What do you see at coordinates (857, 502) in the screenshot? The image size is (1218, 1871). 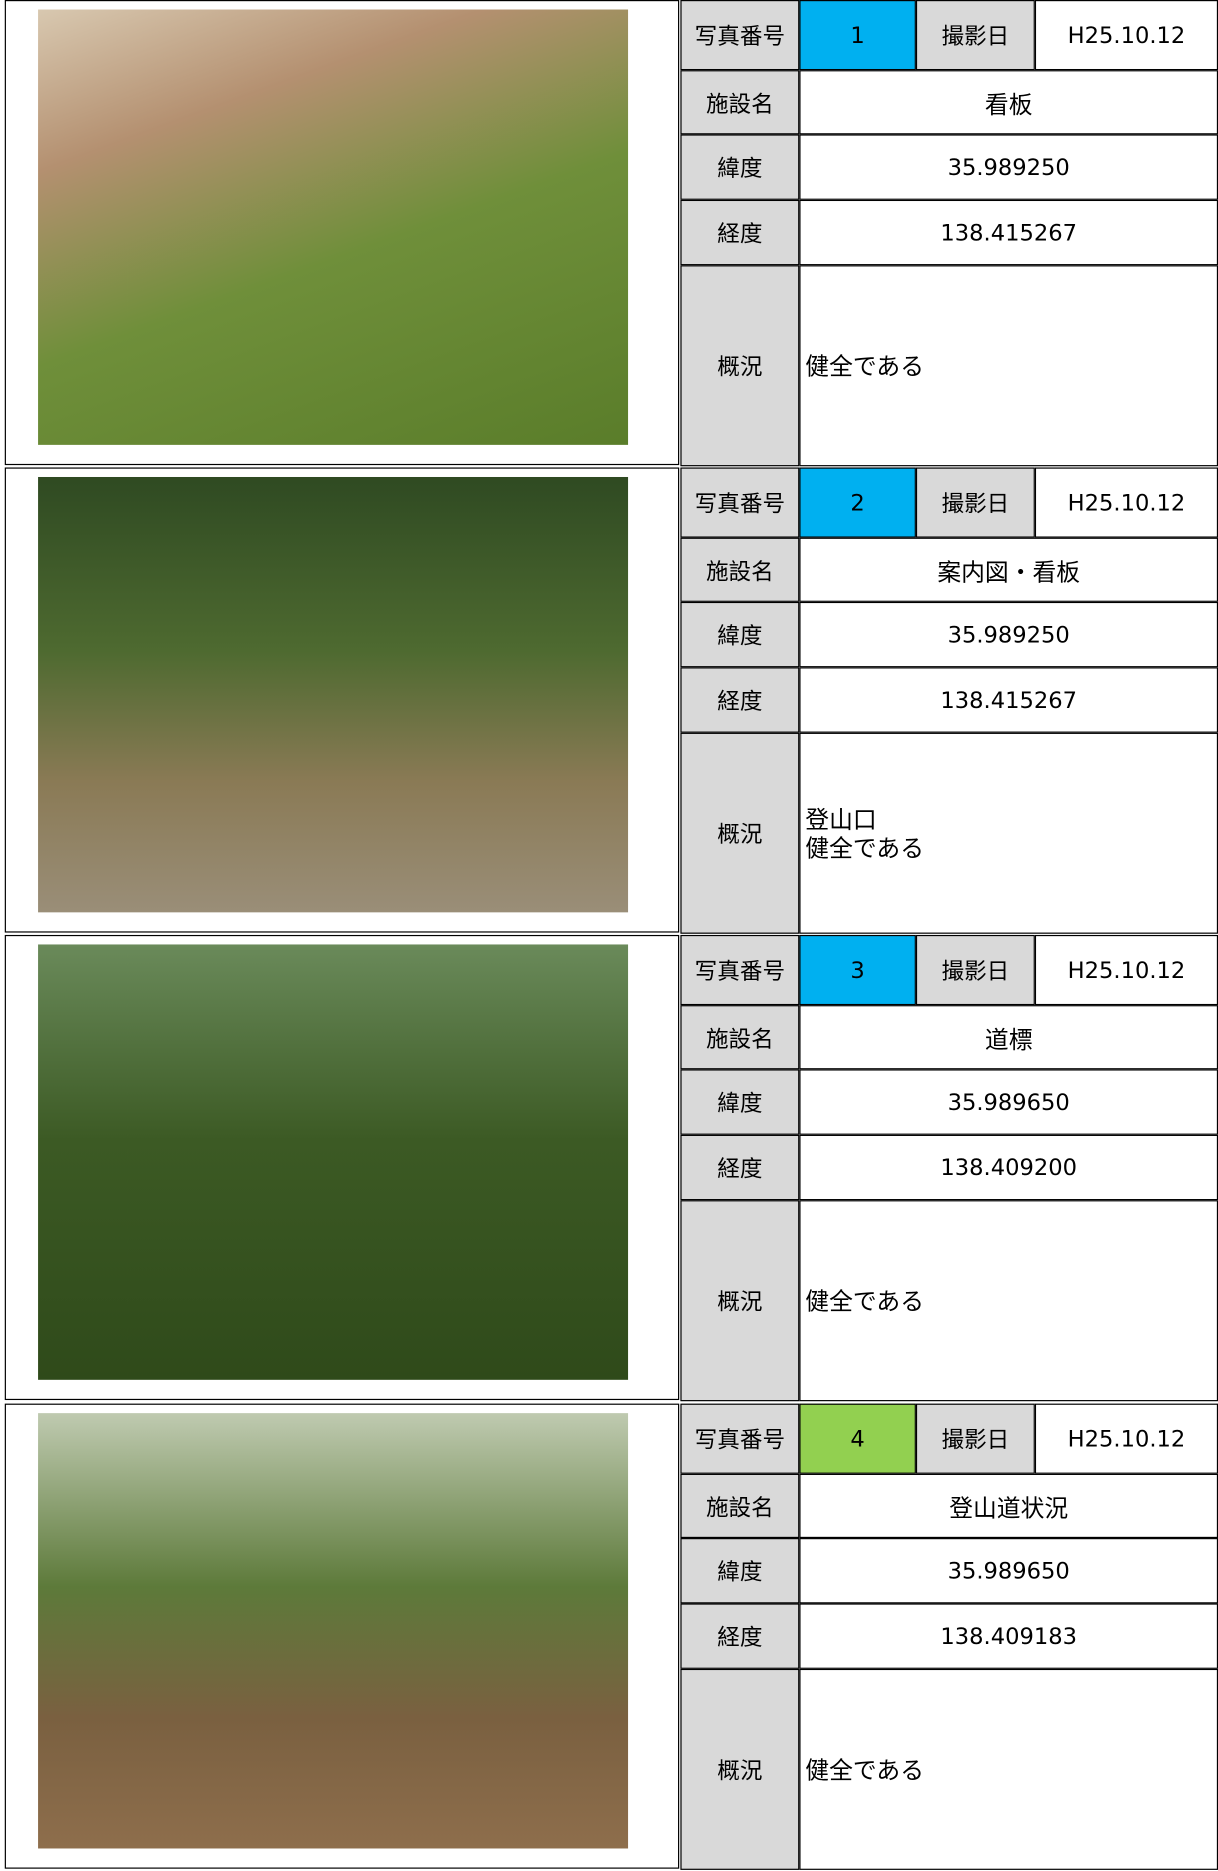 I see `photo-number: 2` at bounding box center [857, 502].